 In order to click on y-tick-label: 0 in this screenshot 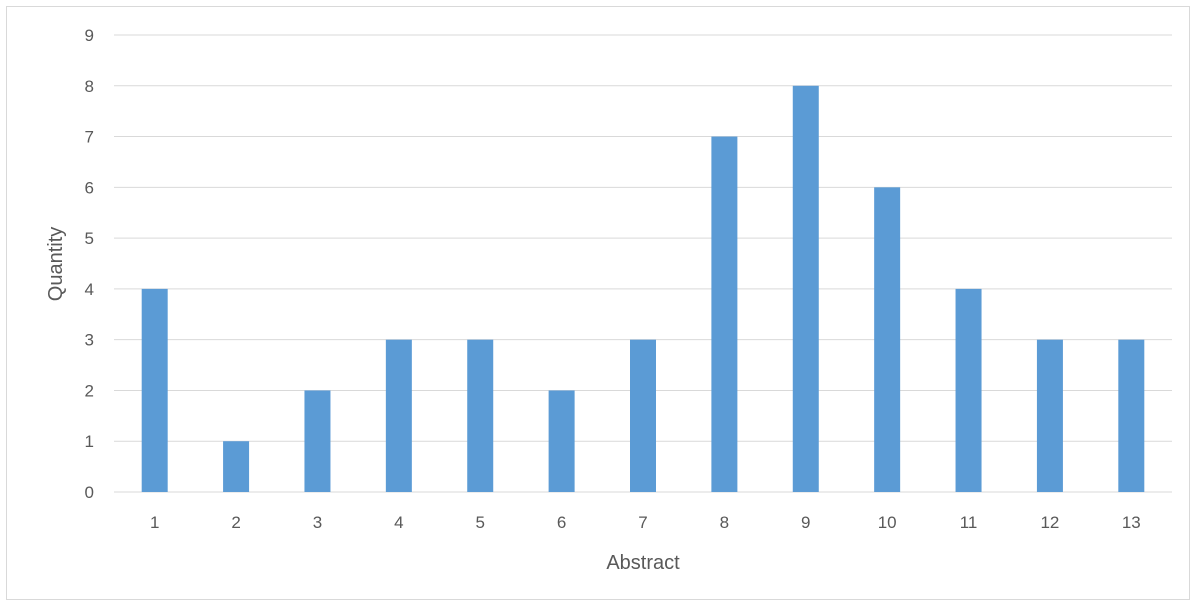, I will do `click(89, 492)`.